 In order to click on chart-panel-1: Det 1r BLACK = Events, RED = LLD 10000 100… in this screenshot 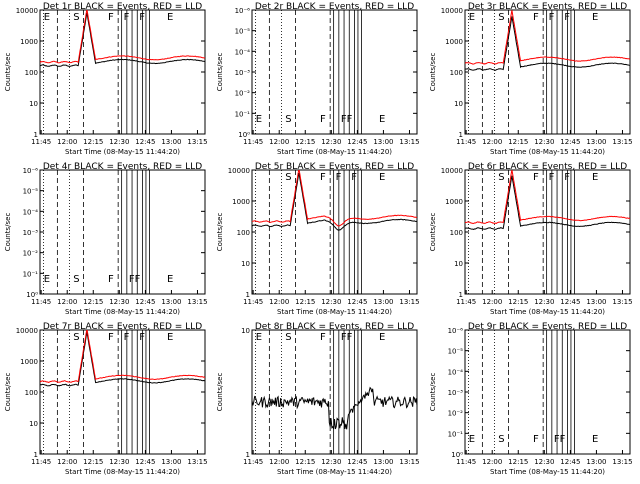, I will do `click(106, 79)`.